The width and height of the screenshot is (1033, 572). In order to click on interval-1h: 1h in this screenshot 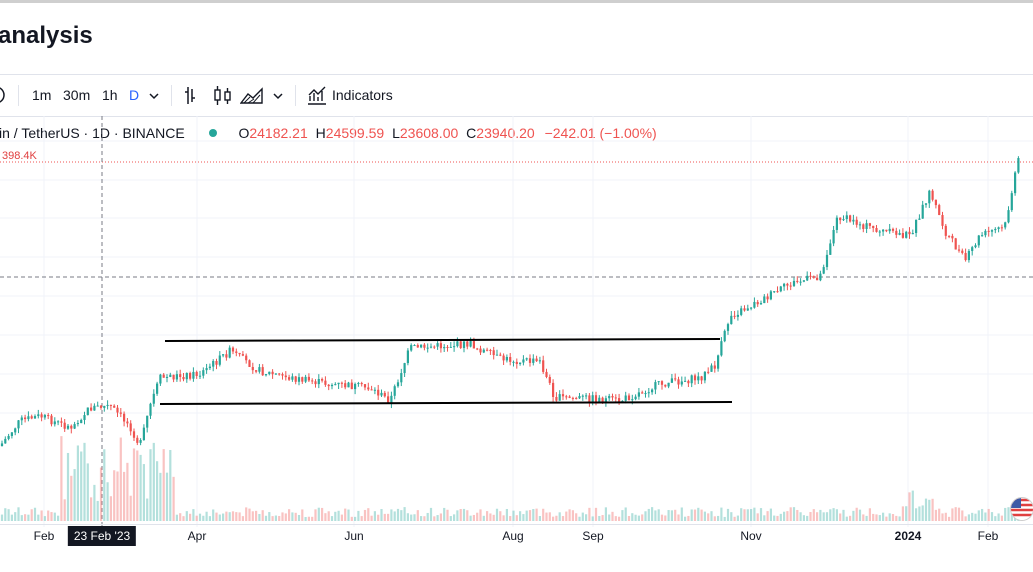, I will do `click(110, 95)`.